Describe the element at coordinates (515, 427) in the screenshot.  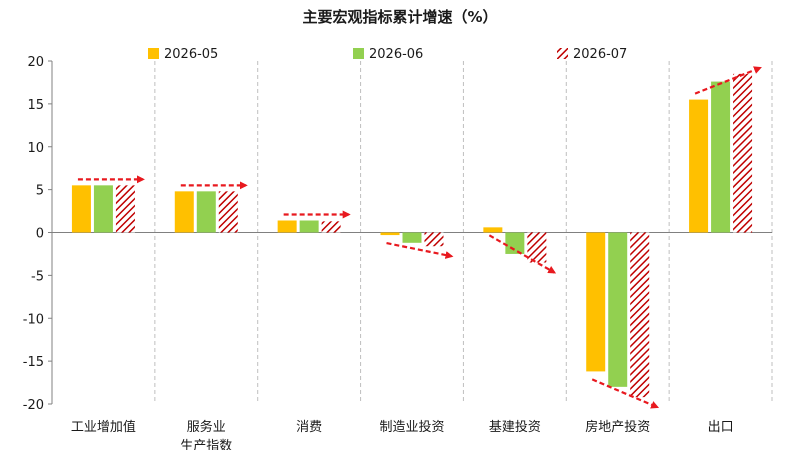
I see `x-category-label: 基建投资` at that location.